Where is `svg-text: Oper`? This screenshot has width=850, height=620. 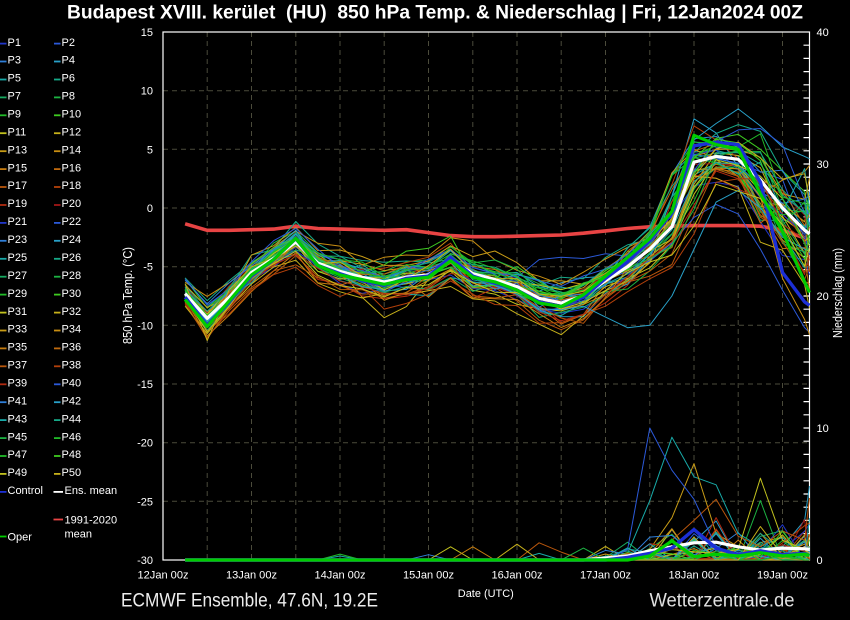 svg-text: Oper is located at coordinates (20, 538).